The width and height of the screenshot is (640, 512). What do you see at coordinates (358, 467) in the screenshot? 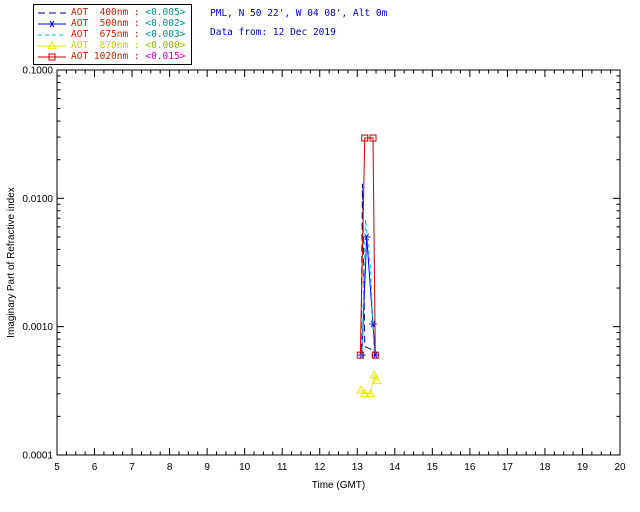
I see `x-tick-label: 13` at bounding box center [358, 467].